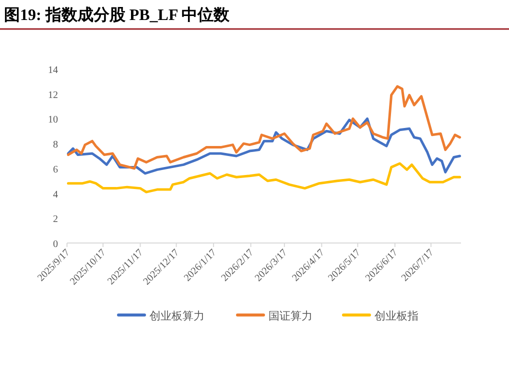 This screenshot has width=509, height=386. Describe the element at coordinates (396, 316) in the screenshot. I see `legend-label: 创业板指` at that location.